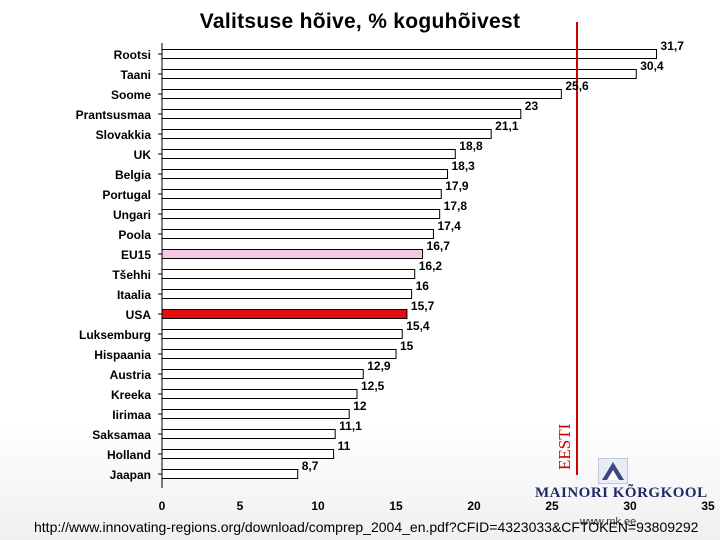 The height and width of the screenshot is (540, 720). What do you see at coordinates (115, 335) in the screenshot?
I see `category-label: Luksemburg` at bounding box center [115, 335].